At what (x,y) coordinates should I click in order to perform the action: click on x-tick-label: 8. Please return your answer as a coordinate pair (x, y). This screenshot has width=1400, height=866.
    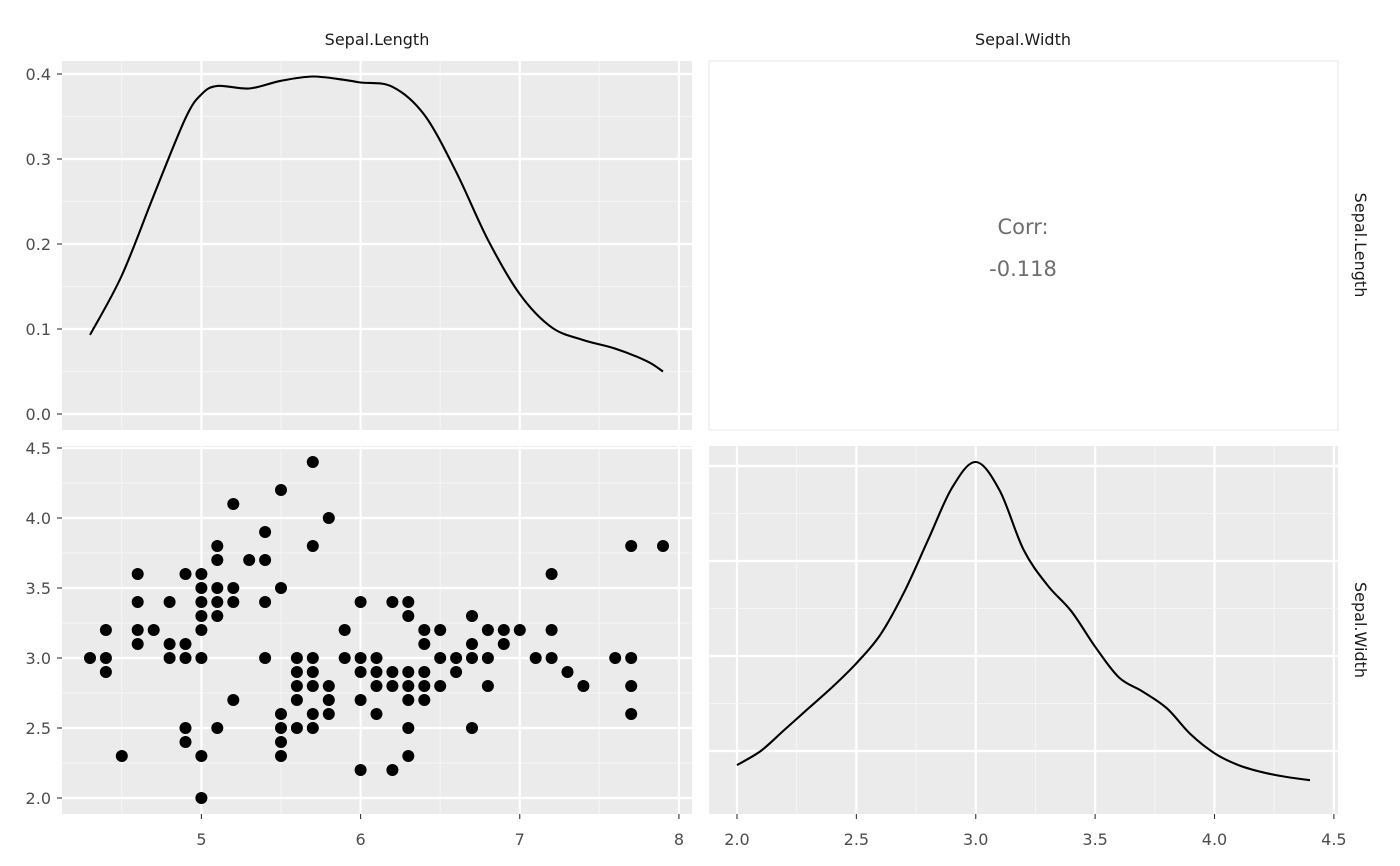
    Looking at the image, I should click on (679, 839).